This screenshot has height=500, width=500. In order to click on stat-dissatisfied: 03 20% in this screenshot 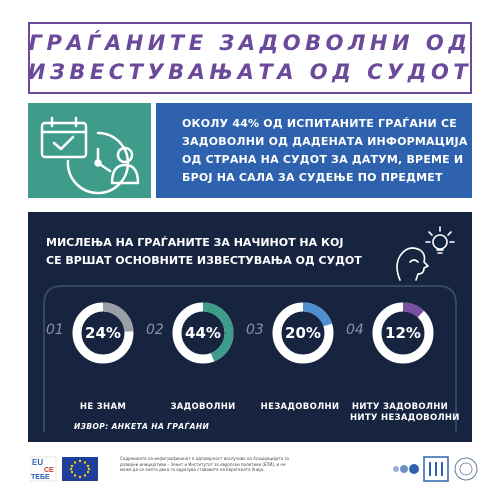, I will do `click(296, 333)`.